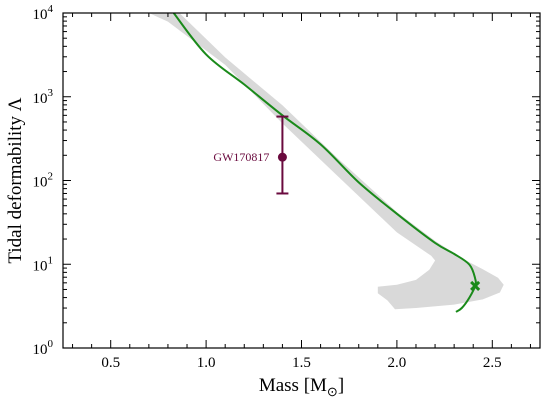  What do you see at coordinates (206, 363) in the screenshot?
I see `x-tick-label: 1.0` at bounding box center [206, 363].